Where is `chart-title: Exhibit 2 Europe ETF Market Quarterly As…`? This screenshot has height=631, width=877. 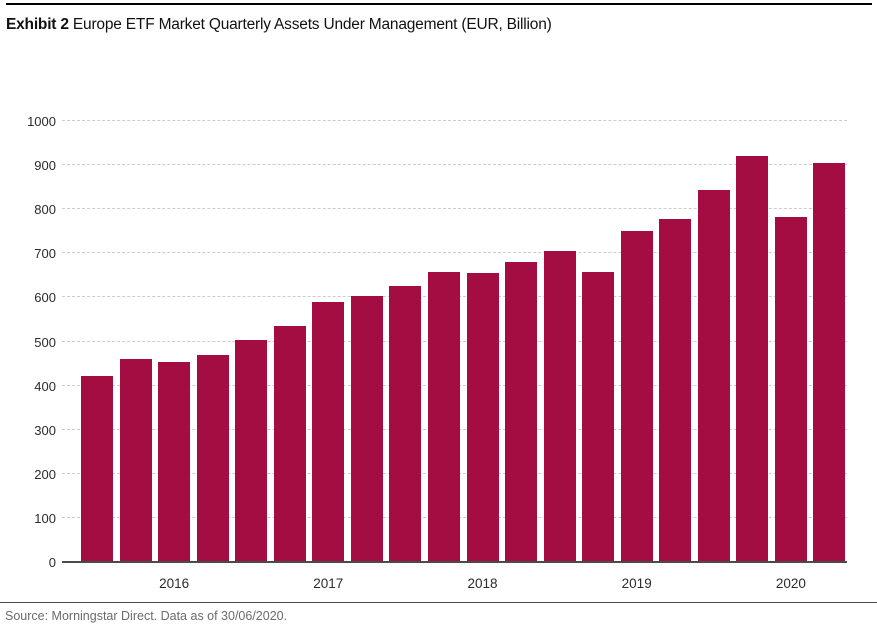
chart-title: Exhibit 2 Europe ETF Market Quarterly As… is located at coordinates (279, 25).